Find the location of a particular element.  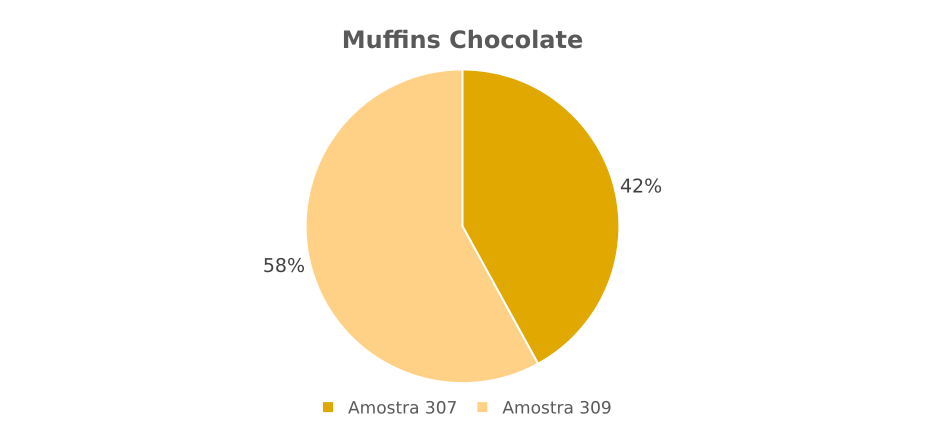

legend-label: Amostra 309 is located at coordinates (557, 408).